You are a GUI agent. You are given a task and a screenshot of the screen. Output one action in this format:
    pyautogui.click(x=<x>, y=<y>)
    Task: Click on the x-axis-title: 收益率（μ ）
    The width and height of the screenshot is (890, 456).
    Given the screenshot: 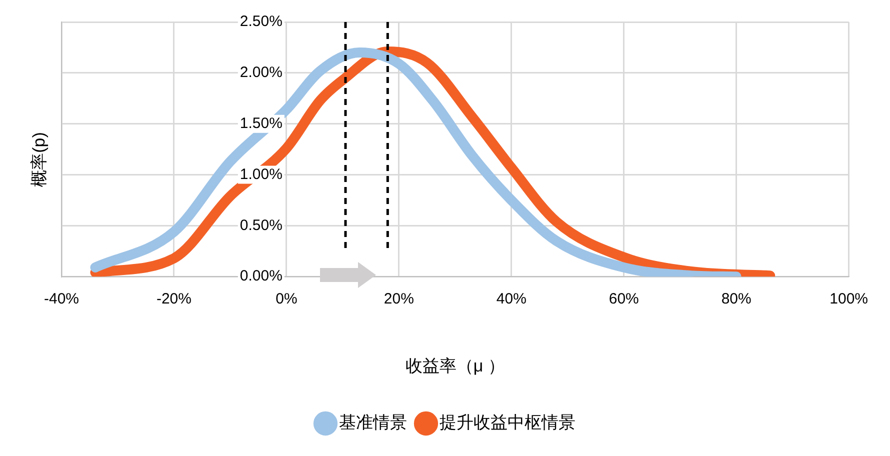 What is the action you would take?
    pyautogui.click(x=455, y=366)
    